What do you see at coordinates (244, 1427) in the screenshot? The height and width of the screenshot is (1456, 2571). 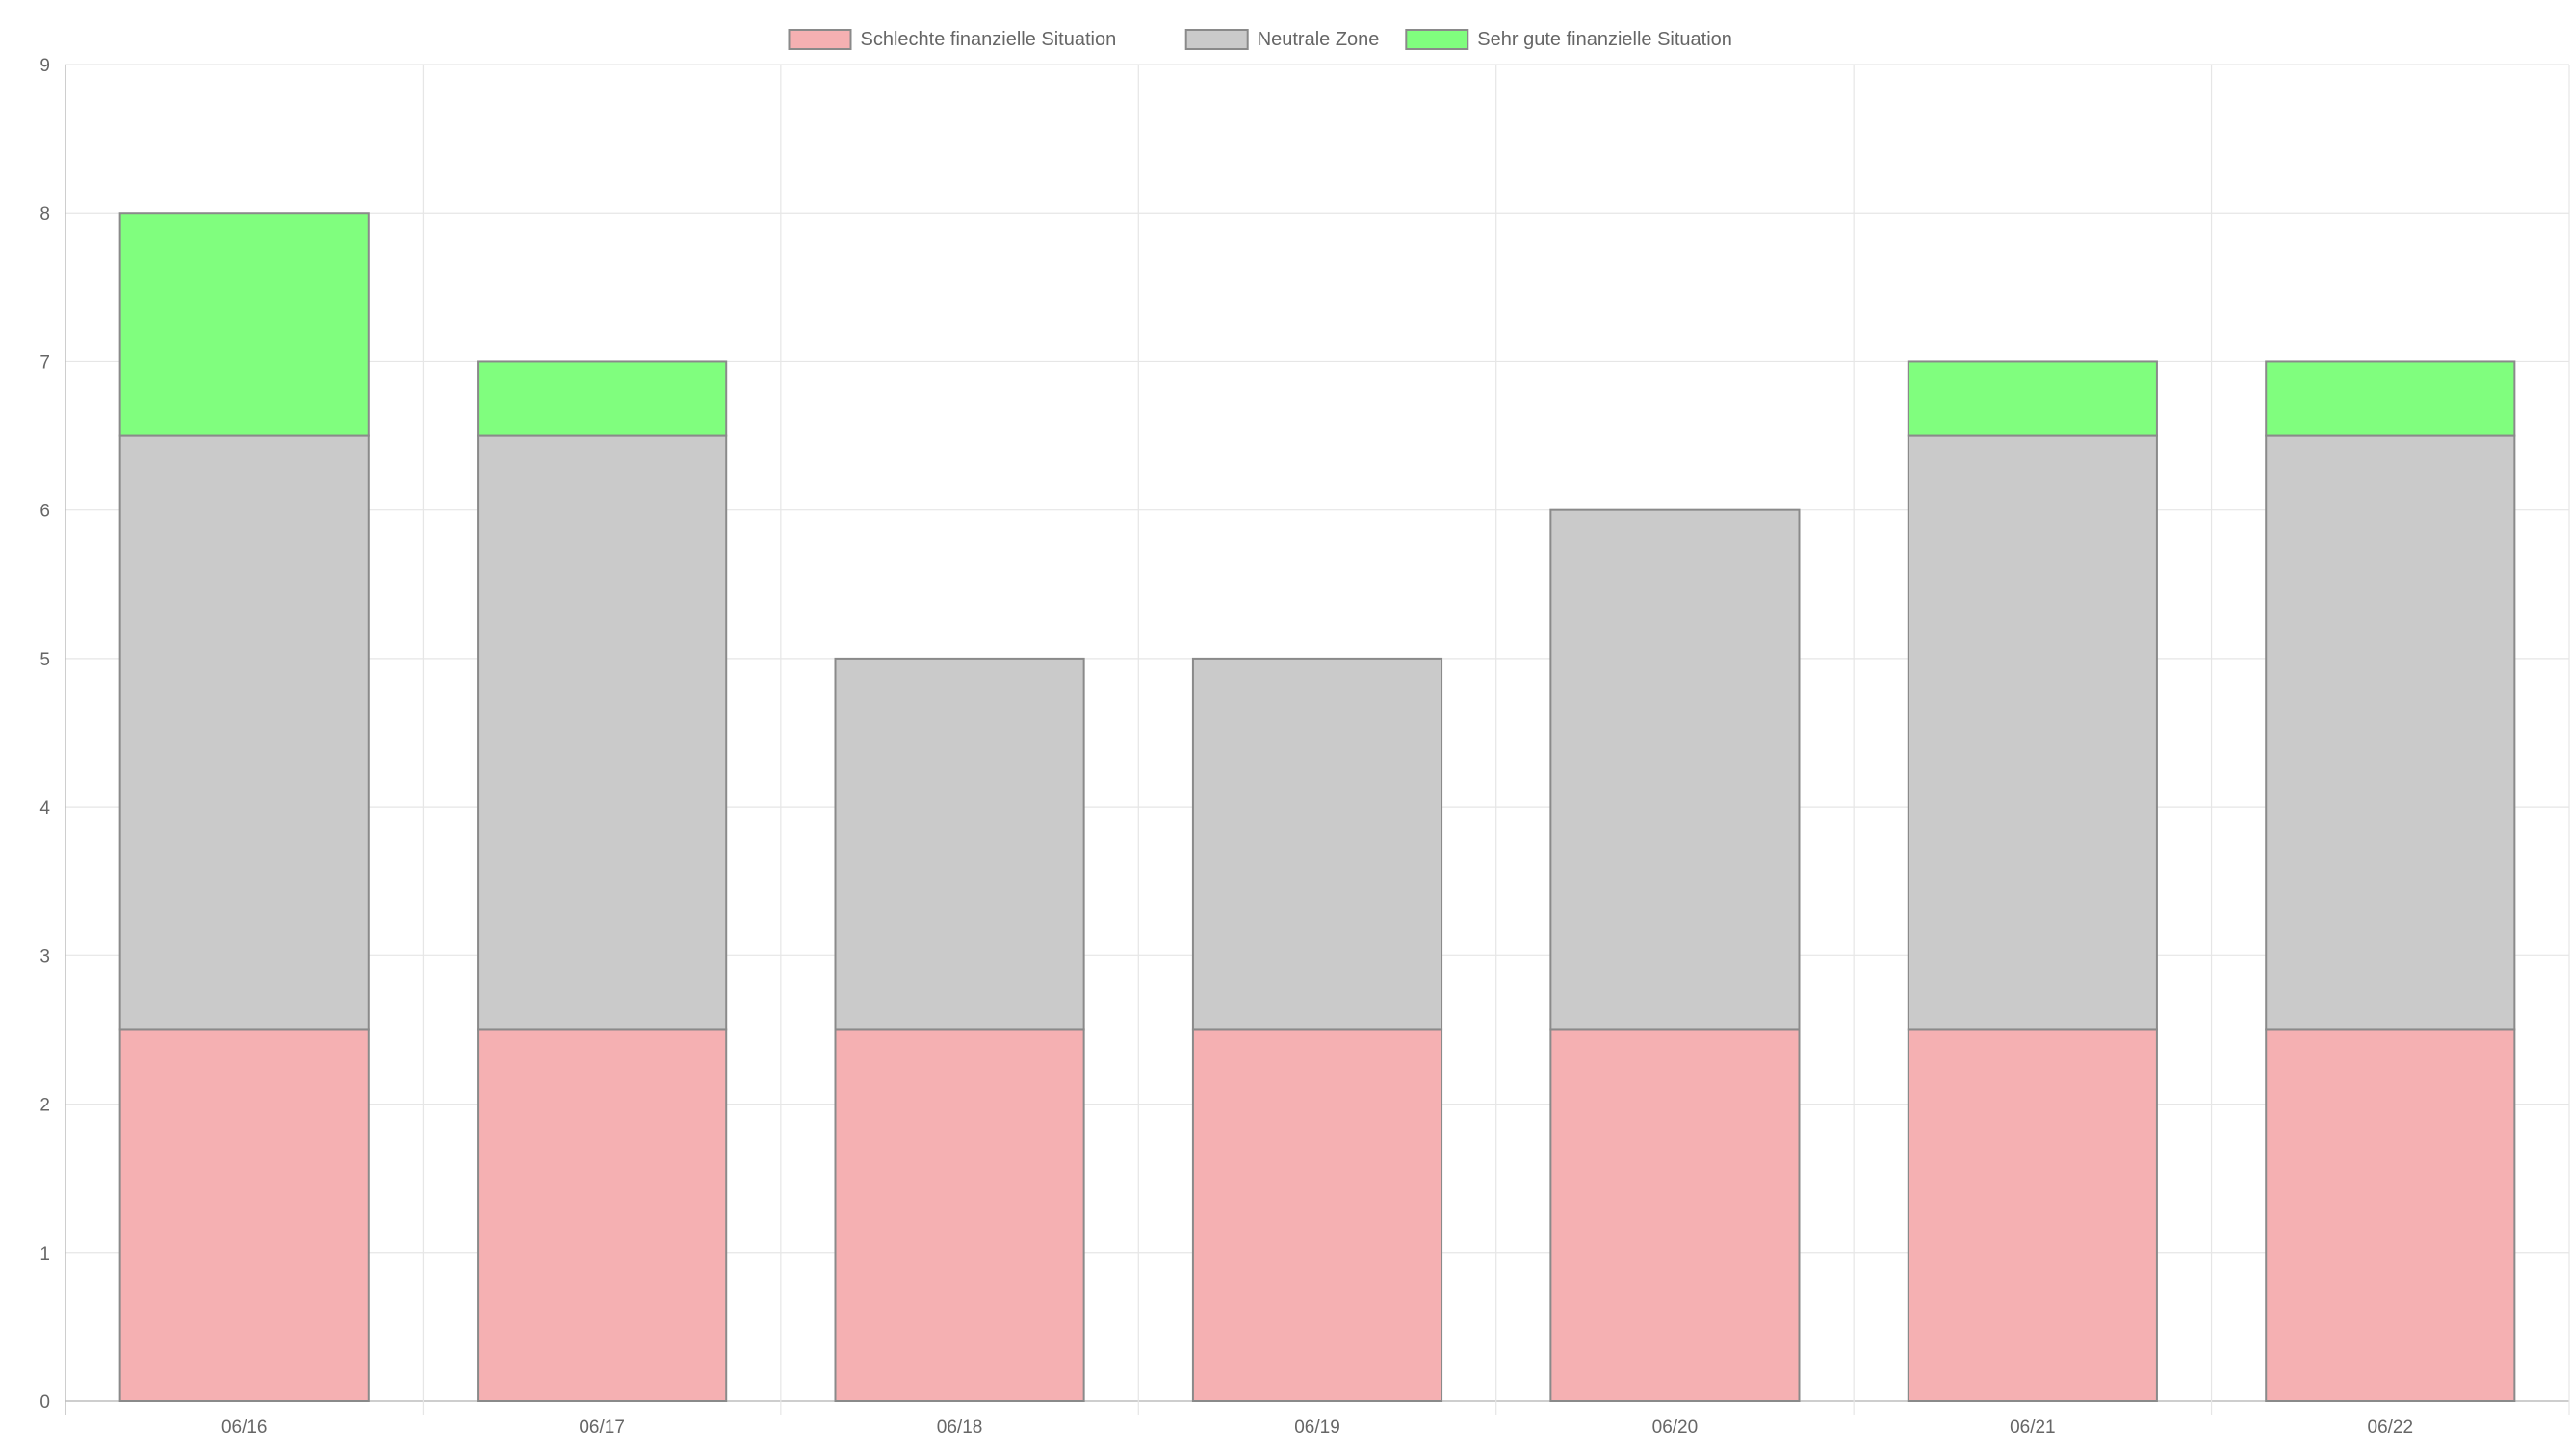 I see `x-tick-label: 06/16` at bounding box center [244, 1427].